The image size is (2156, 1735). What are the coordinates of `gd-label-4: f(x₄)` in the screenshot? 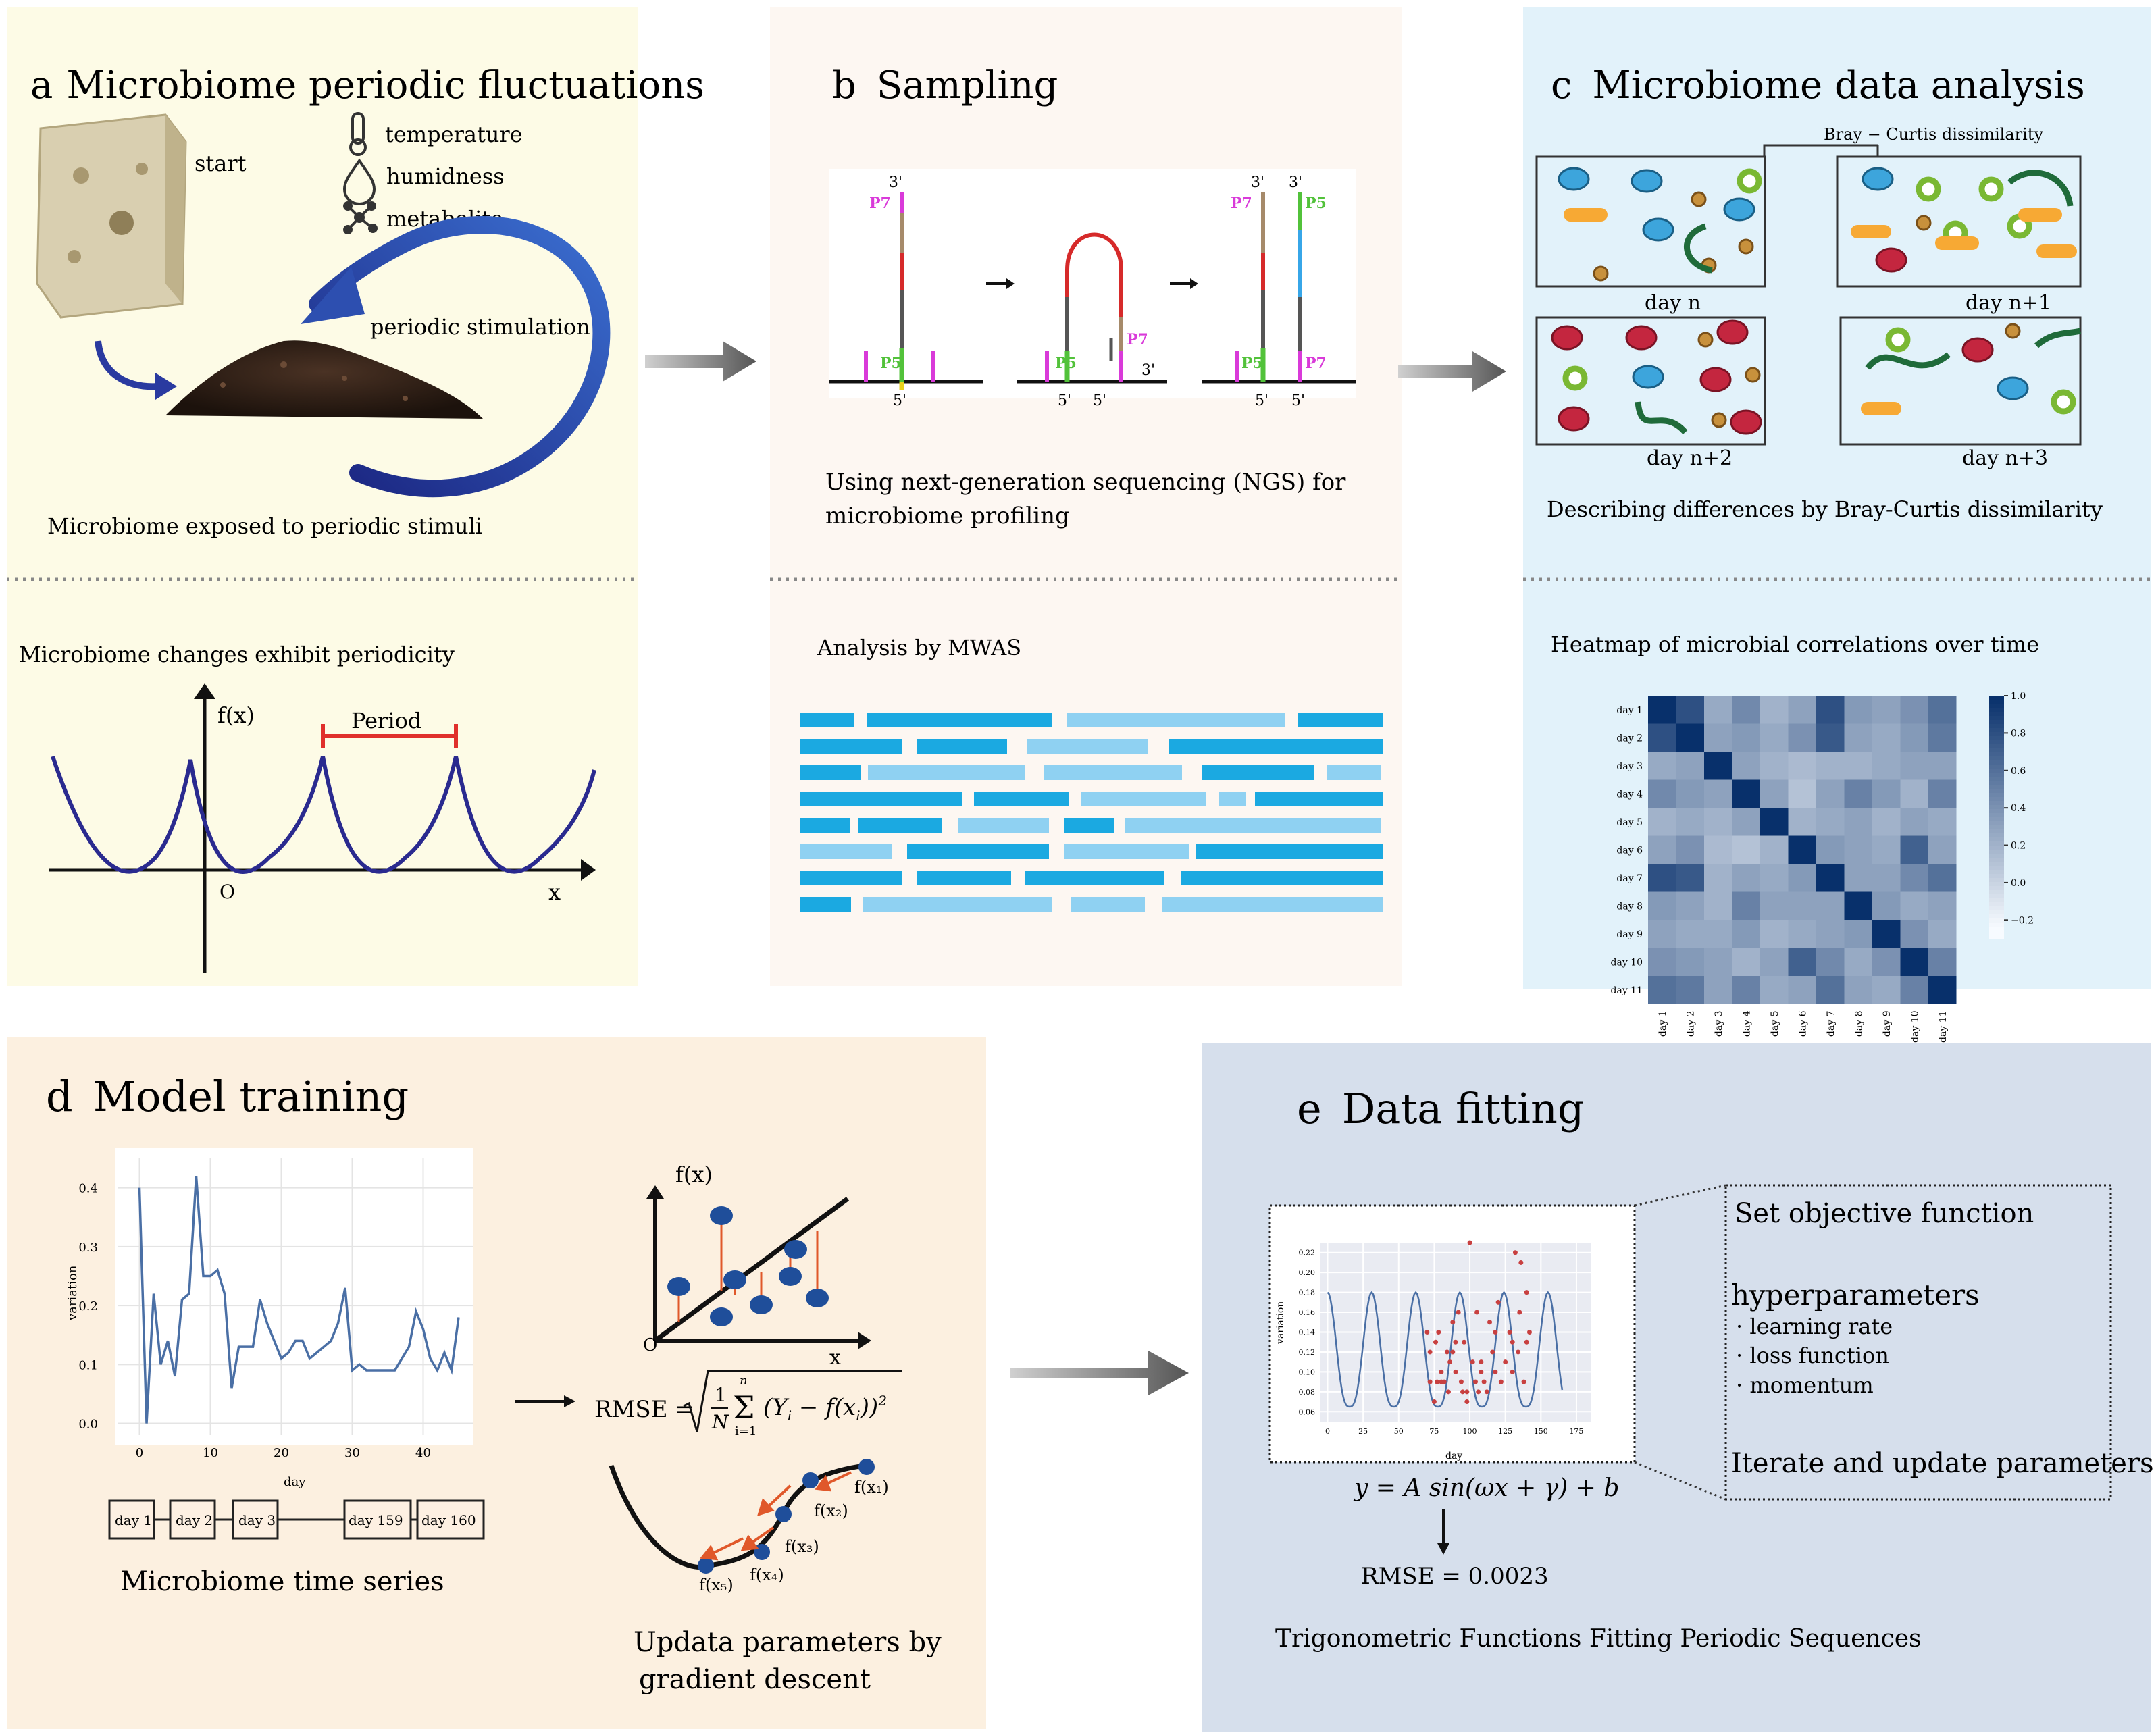 It's located at (767, 1574).